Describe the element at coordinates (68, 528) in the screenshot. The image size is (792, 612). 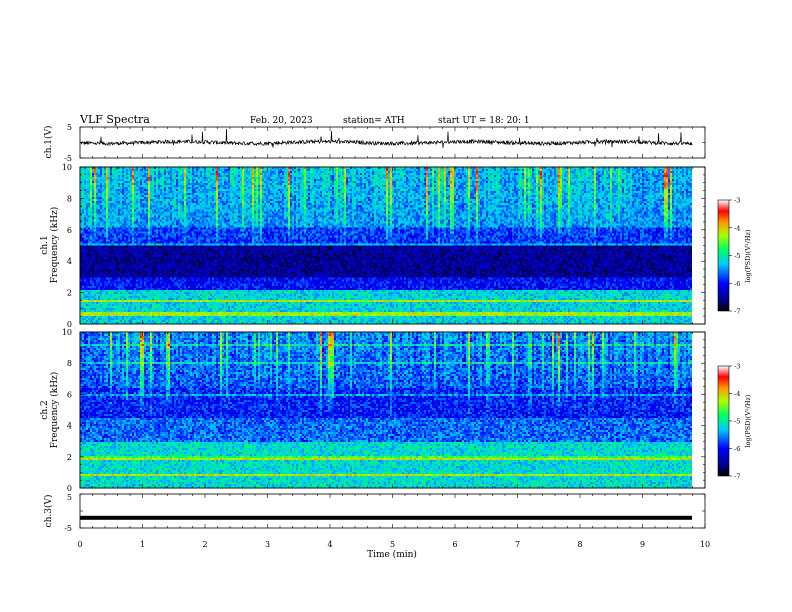
I see `ch3-ytick-bottom: -5` at that location.